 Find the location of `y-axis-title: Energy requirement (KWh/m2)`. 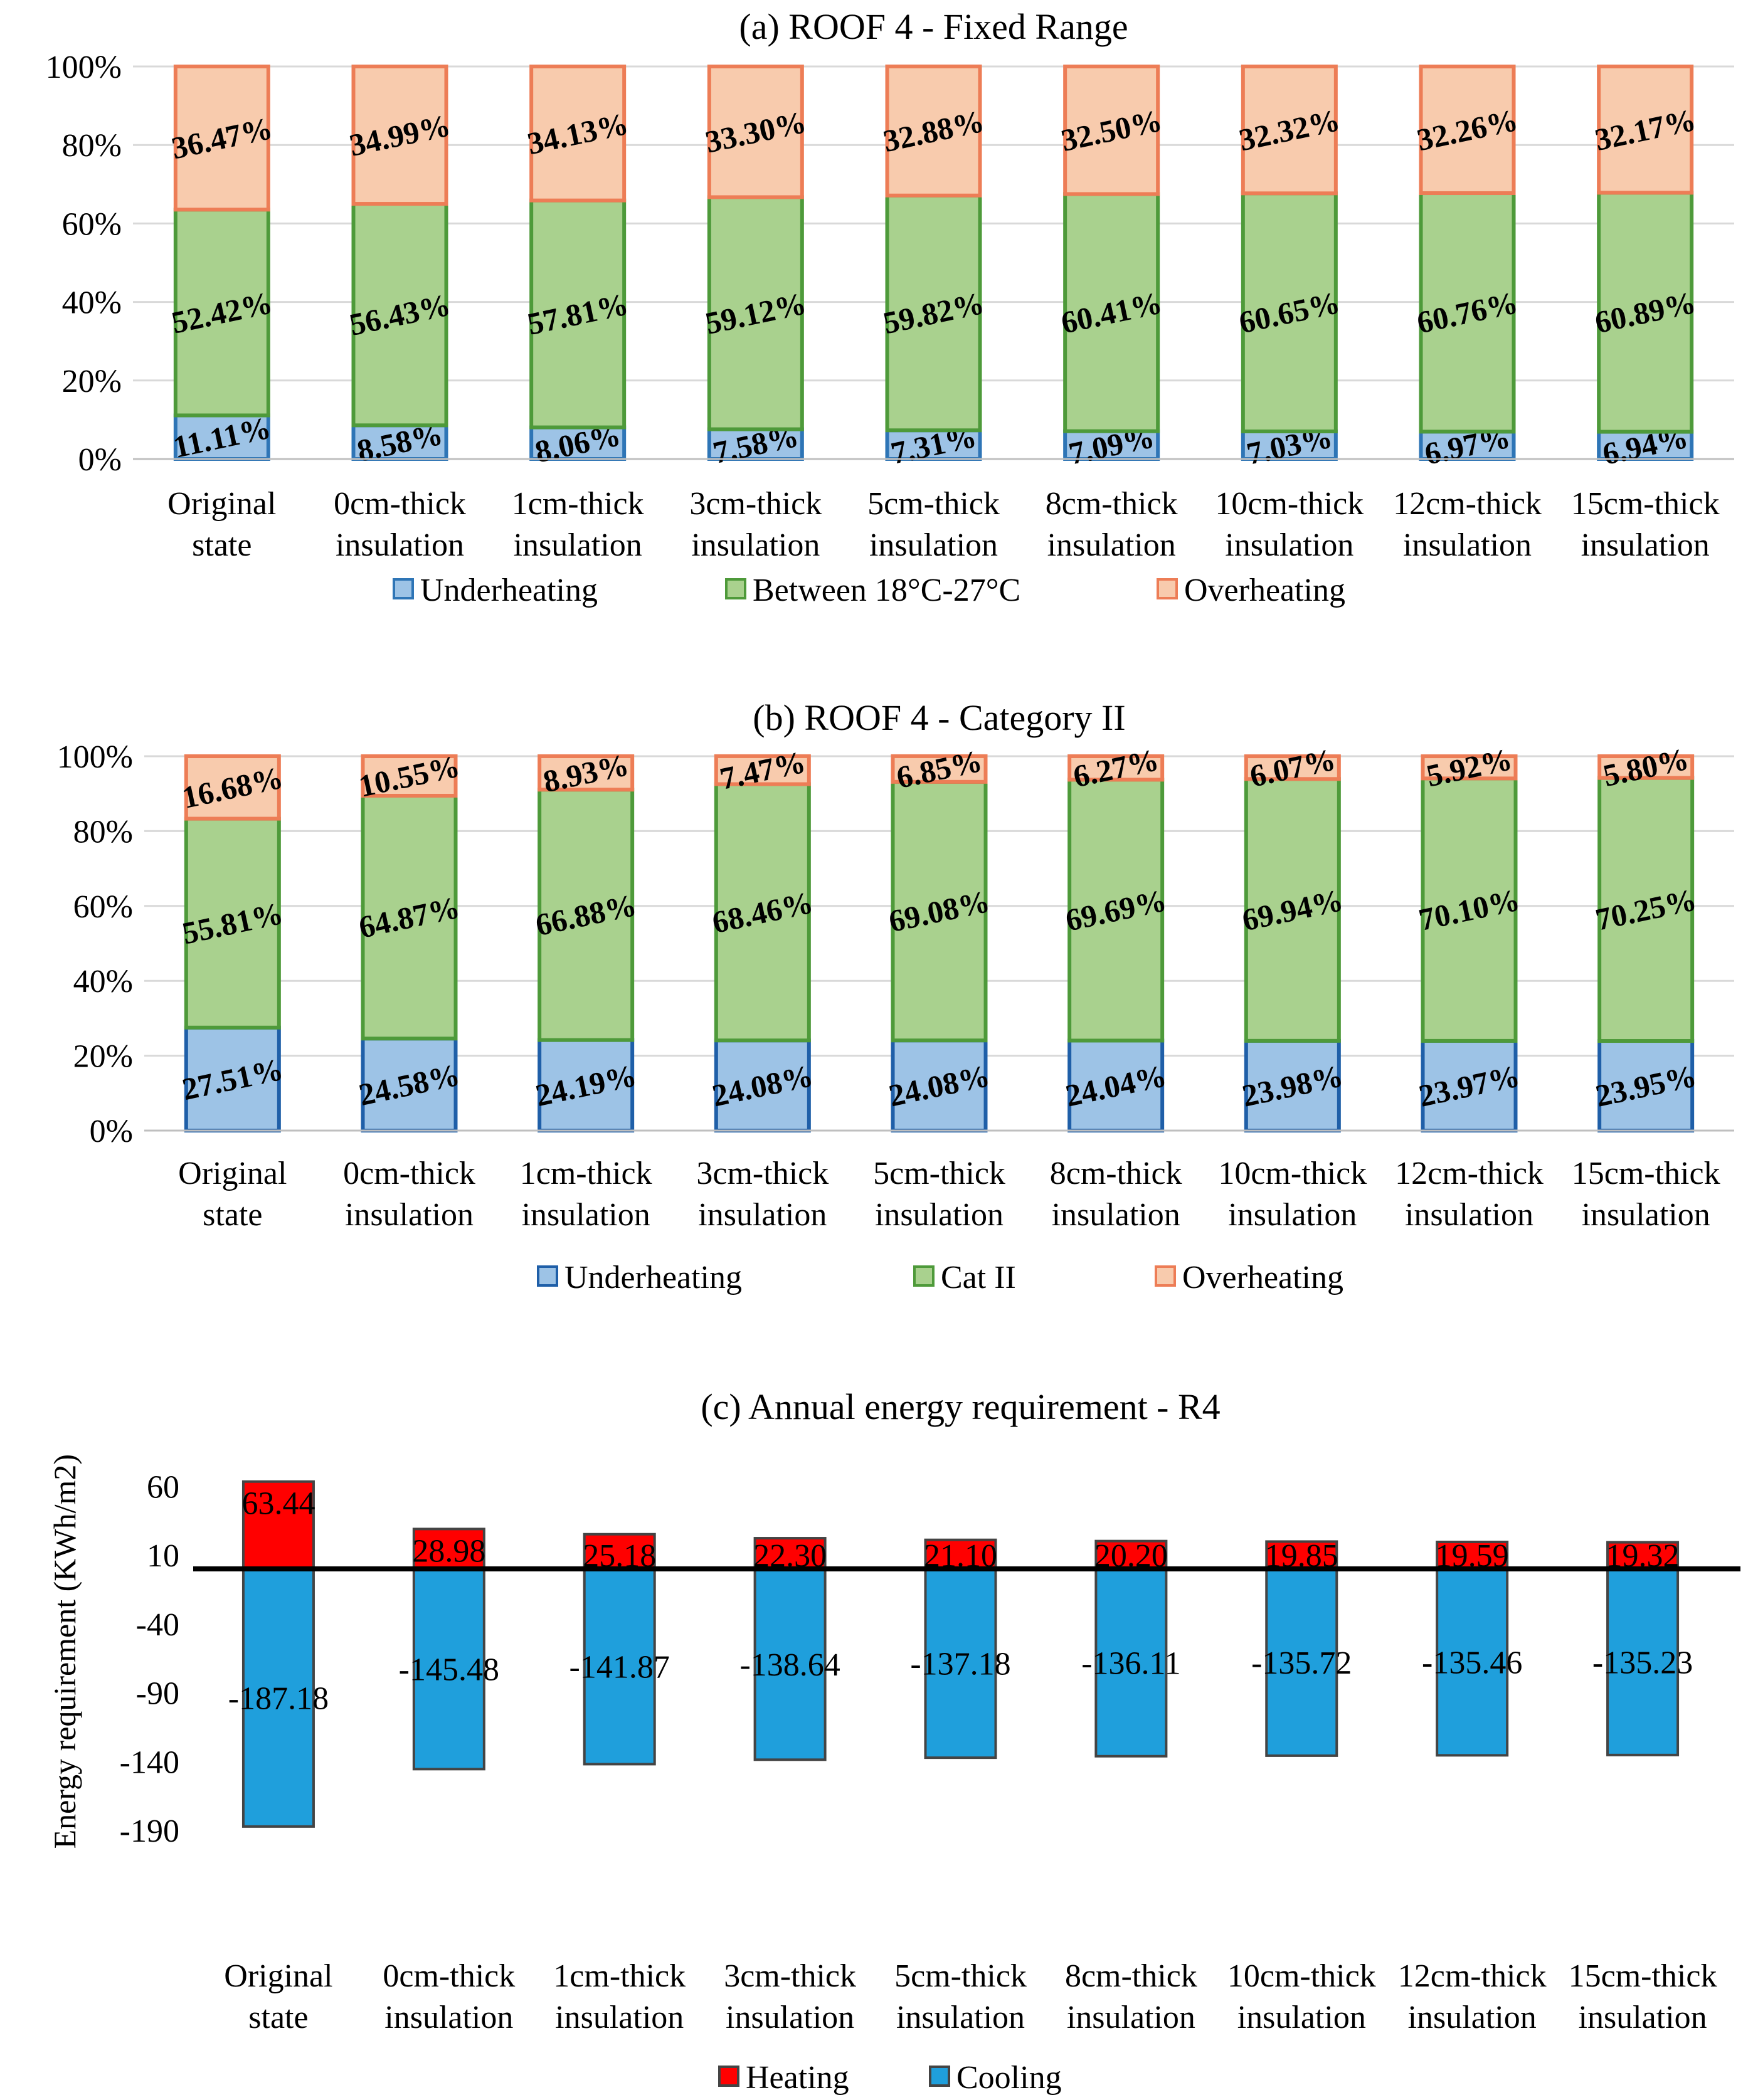

y-axis-title: Energy requirement (KWh/m2) is located at coordinates (64, 1651).